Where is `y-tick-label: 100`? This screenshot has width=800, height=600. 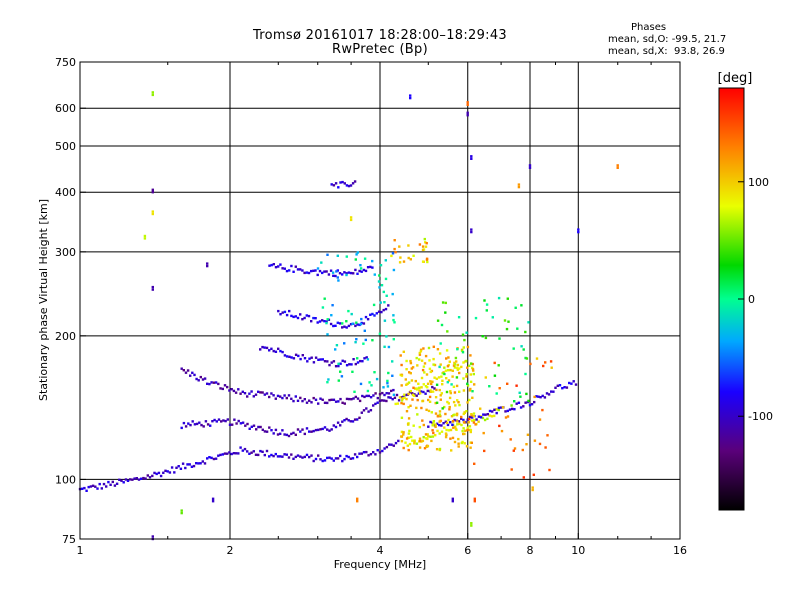 y-tick-label: 100 is located at coordinates (65, 479).